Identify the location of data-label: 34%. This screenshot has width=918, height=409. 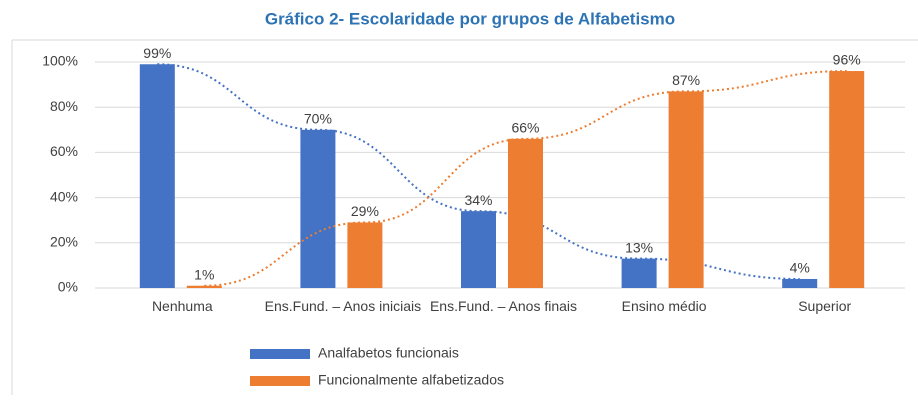
(478, 200).